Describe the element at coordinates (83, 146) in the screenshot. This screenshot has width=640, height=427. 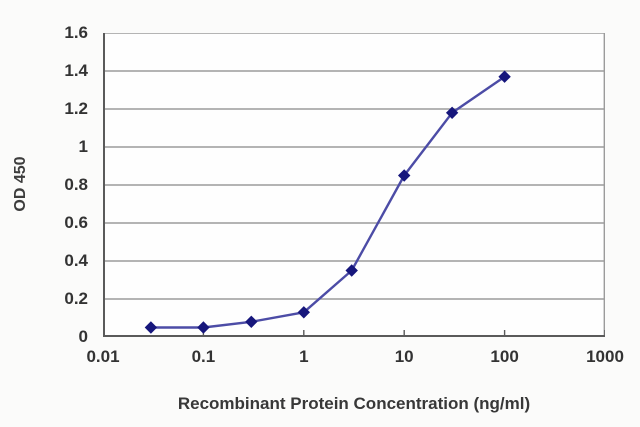
I see `y-tick-label: 1` at that location.